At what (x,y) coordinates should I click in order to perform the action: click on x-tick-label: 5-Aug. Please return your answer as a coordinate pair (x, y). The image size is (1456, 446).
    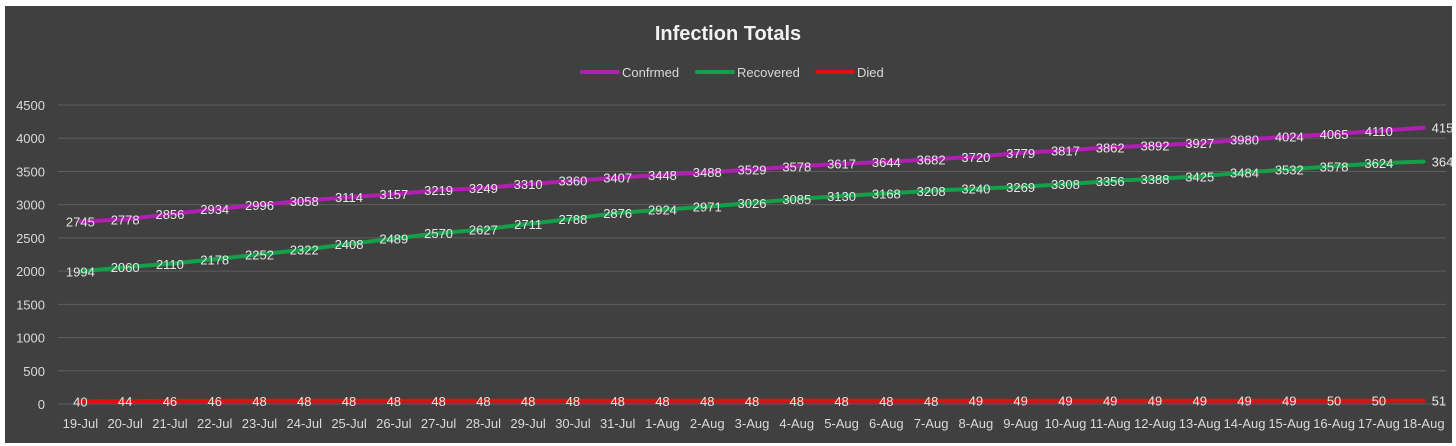
    Looking at the image, I should click on (841, 423).